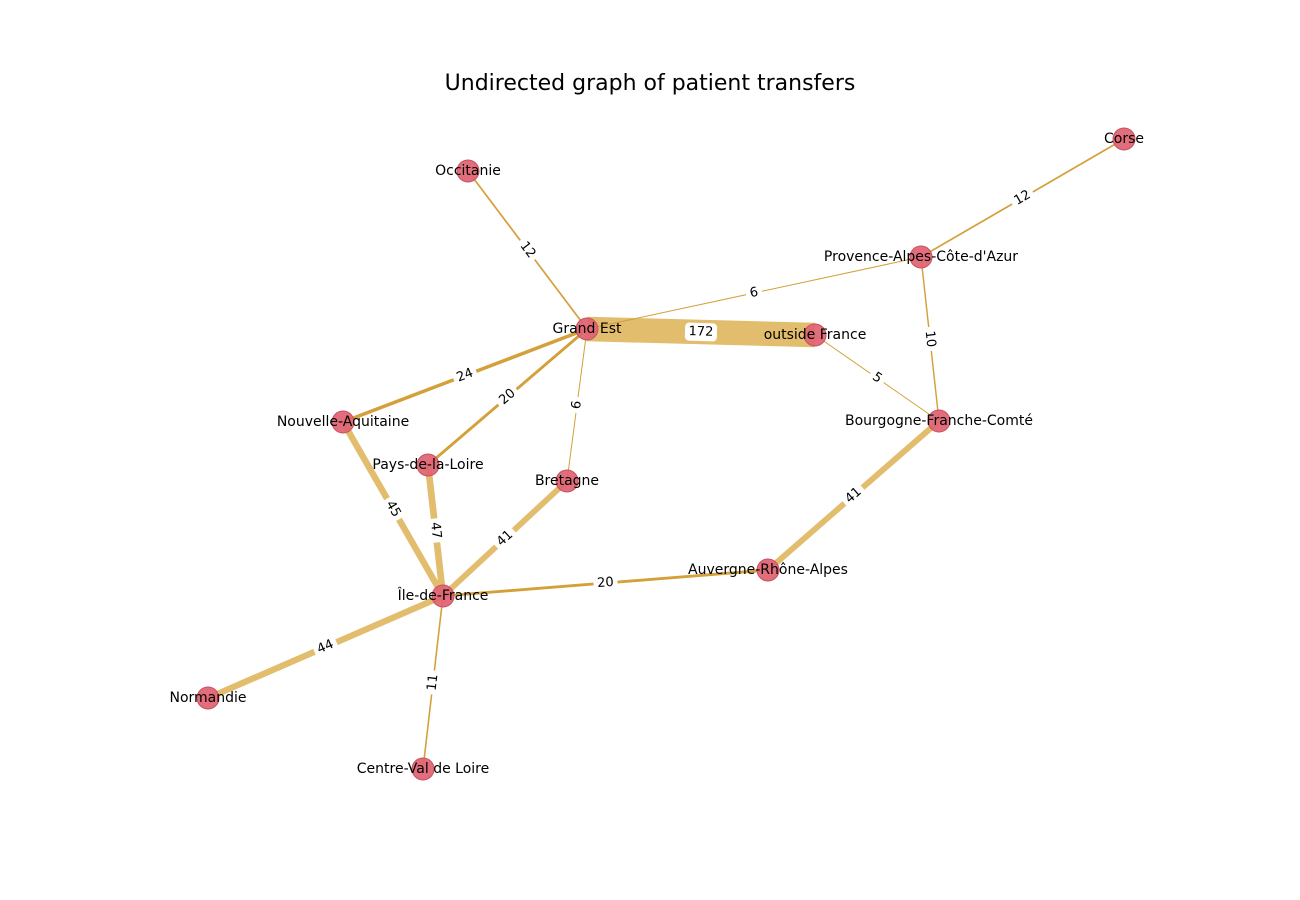 This screenshot has height=900, width=1300. I want to click on node-label-bretagne: Bretagne, so click(567, 481).